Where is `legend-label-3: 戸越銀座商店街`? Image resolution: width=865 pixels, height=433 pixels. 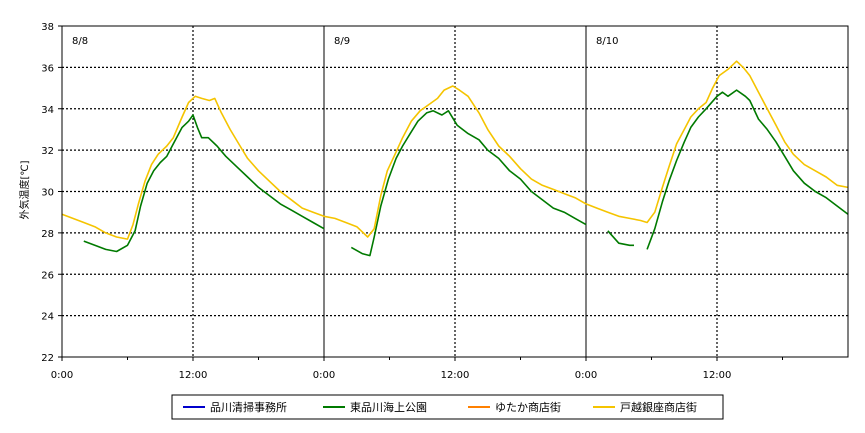
legend-label-3: 戸越銀座商店街 is located at coordinates (658, 407).